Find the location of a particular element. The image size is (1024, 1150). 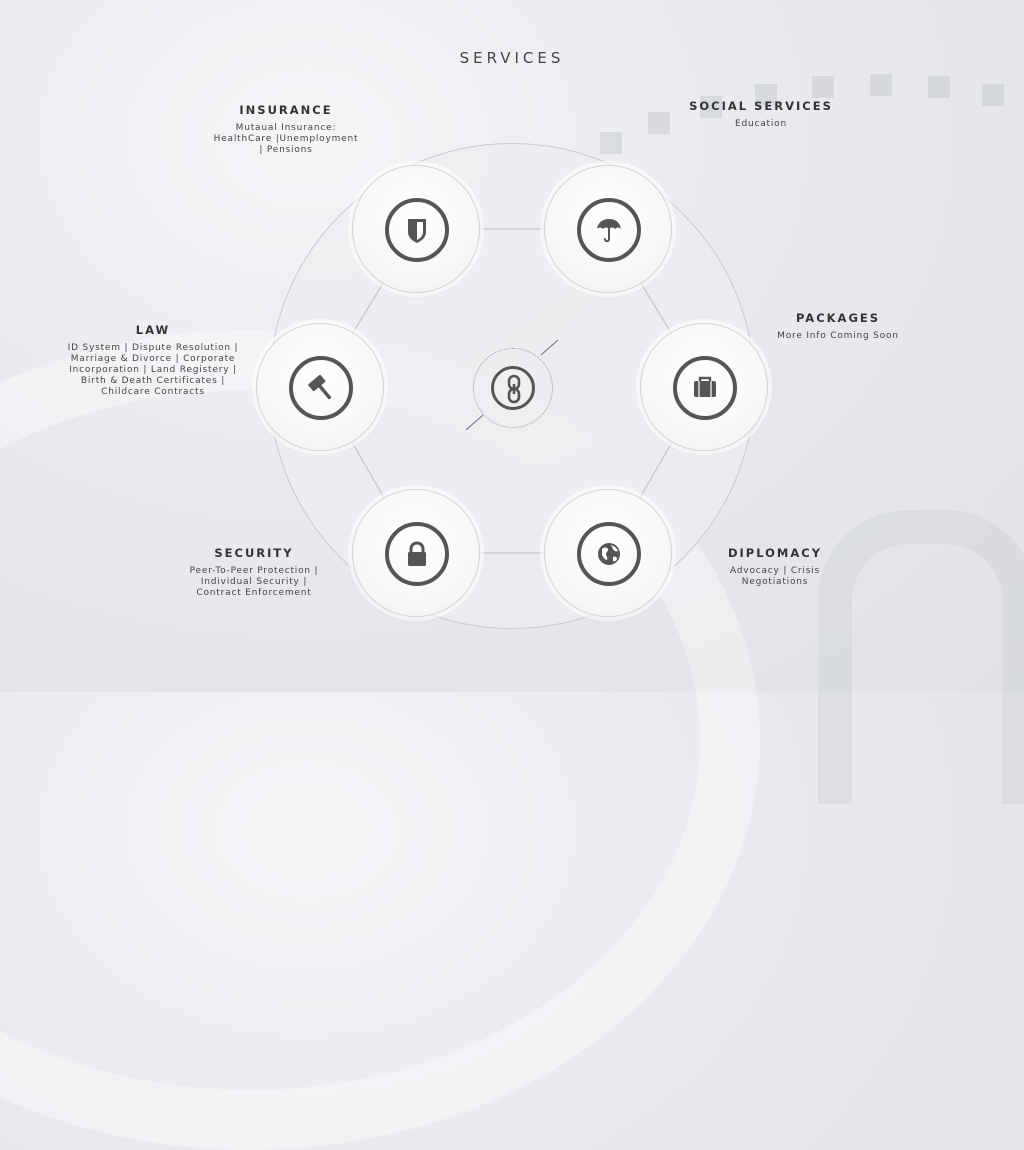

diplomacy-line: Negotiations is located at coordinates (775, 582).